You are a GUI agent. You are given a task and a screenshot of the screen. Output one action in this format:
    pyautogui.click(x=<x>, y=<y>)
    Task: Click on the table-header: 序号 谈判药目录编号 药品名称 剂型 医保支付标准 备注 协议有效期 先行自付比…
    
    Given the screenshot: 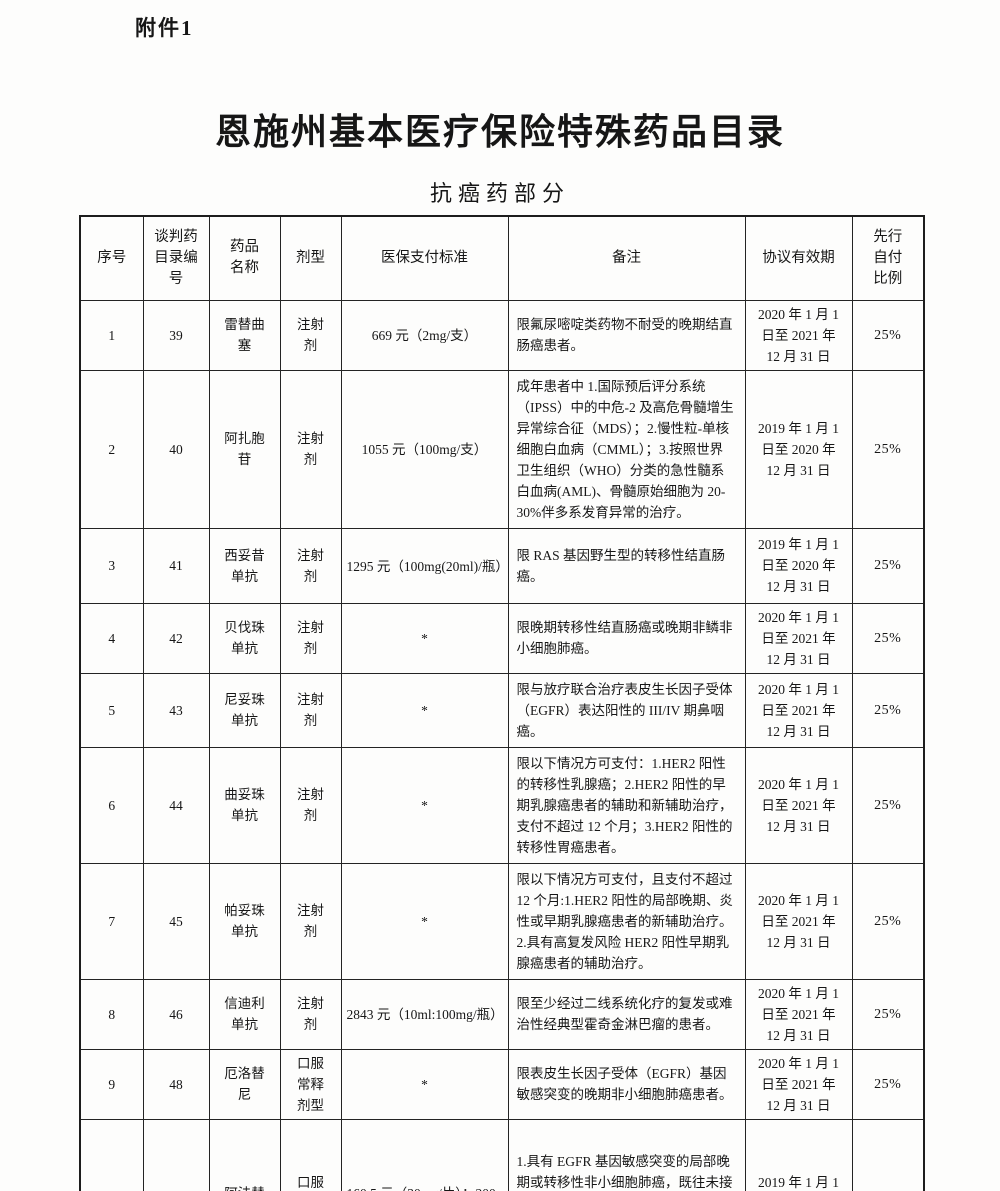 What is the action you would take?
    pyautogui.click(x=502, y=258)
    